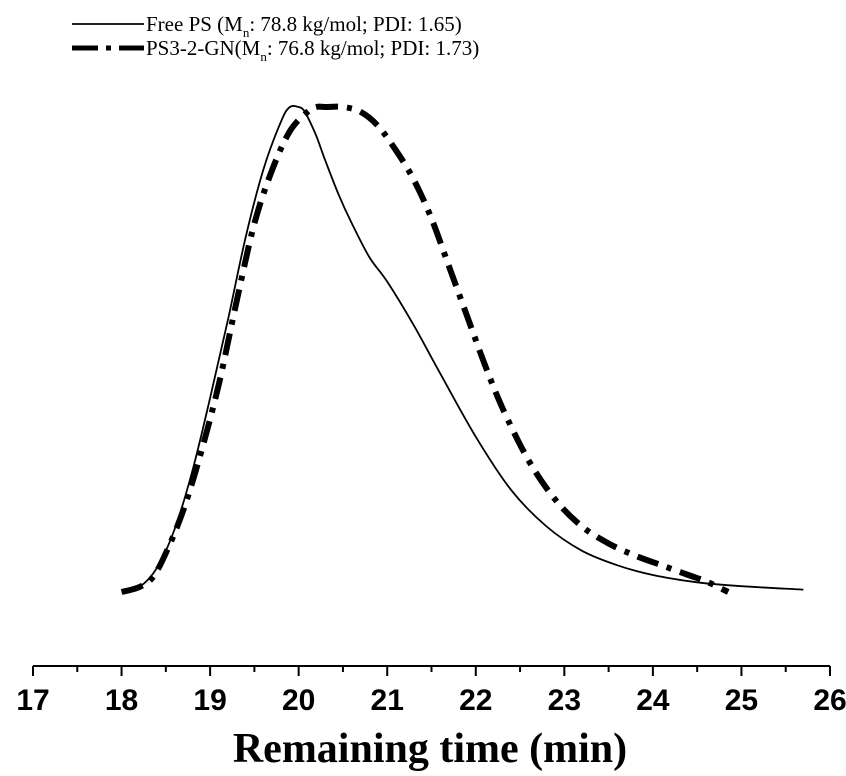  What do you see at coordinates (653, 700) in the screenshot?
I see `x-tick-label: 24` at bounding box center [653, 700].